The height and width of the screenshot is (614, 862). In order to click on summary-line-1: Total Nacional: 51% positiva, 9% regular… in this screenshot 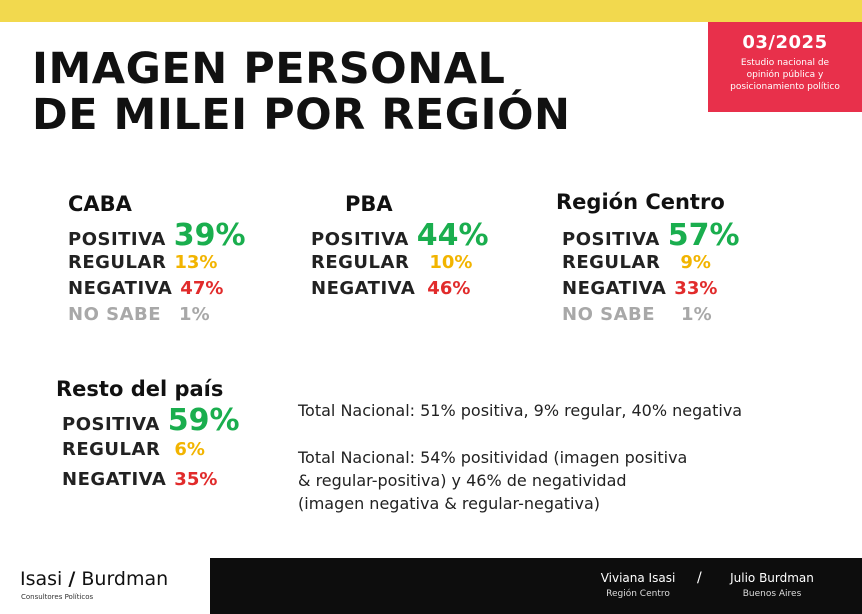, I will do `click(520, 410)`.